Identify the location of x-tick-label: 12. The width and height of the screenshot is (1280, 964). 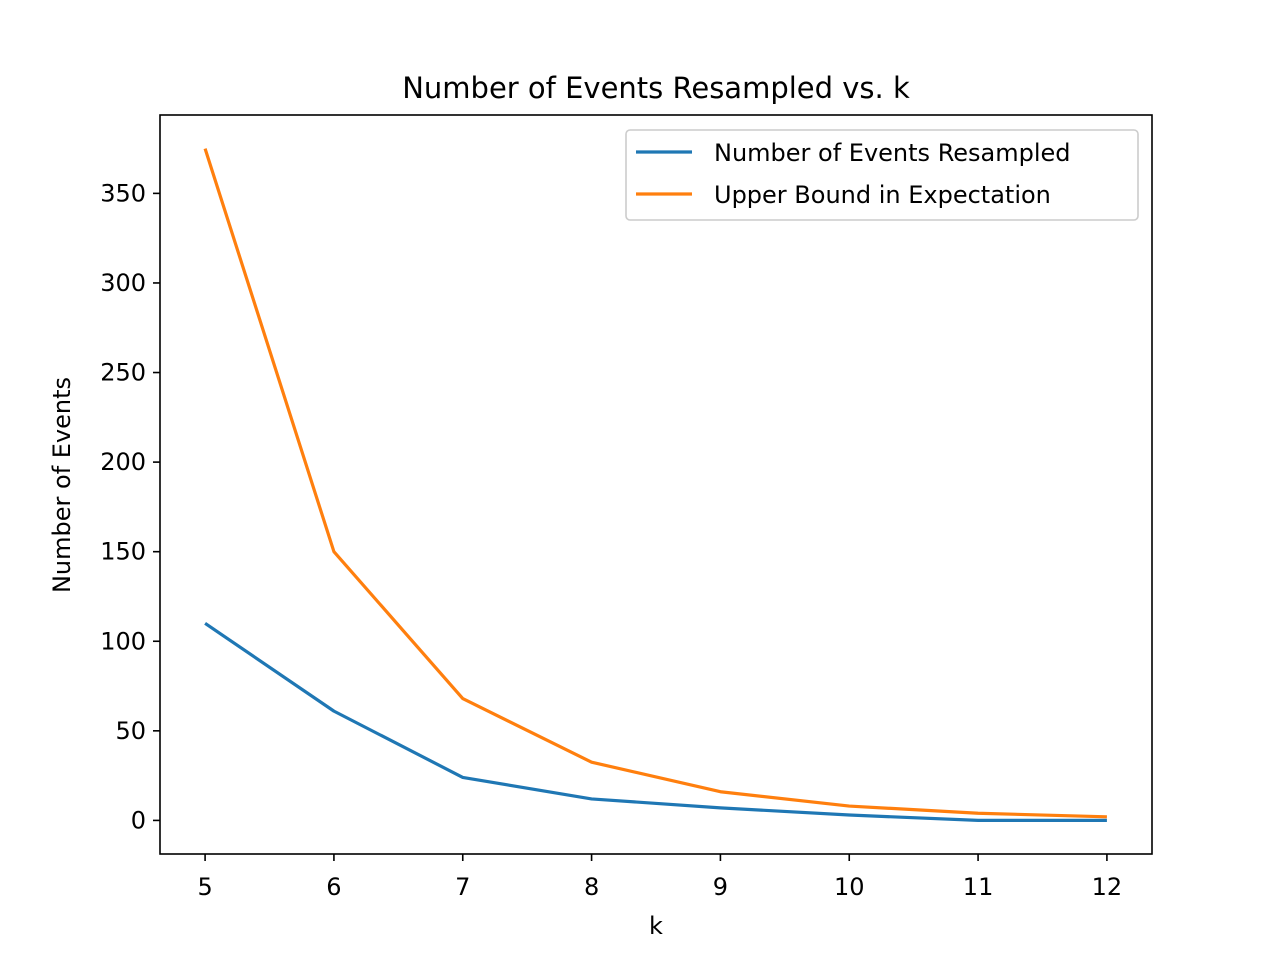
(1107, 887).